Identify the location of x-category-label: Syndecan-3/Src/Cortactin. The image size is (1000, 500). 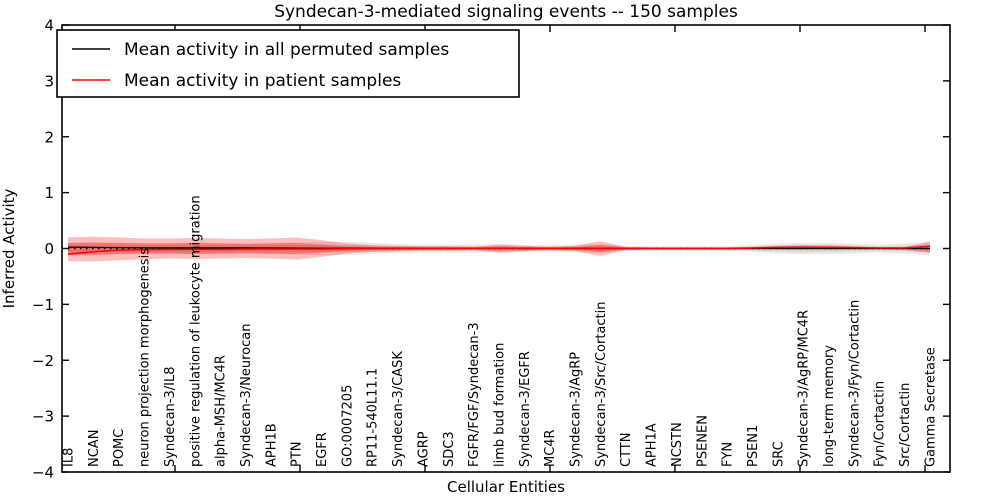
(601, 384).